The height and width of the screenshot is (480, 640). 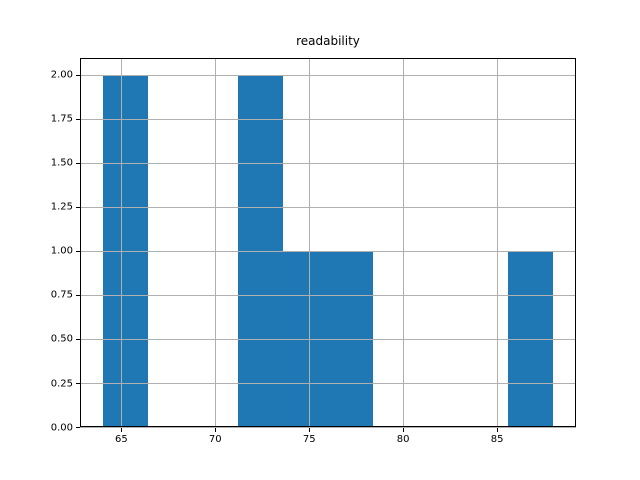 I want to click on y-tick-label: 0.50, so click(x=61, y=339).